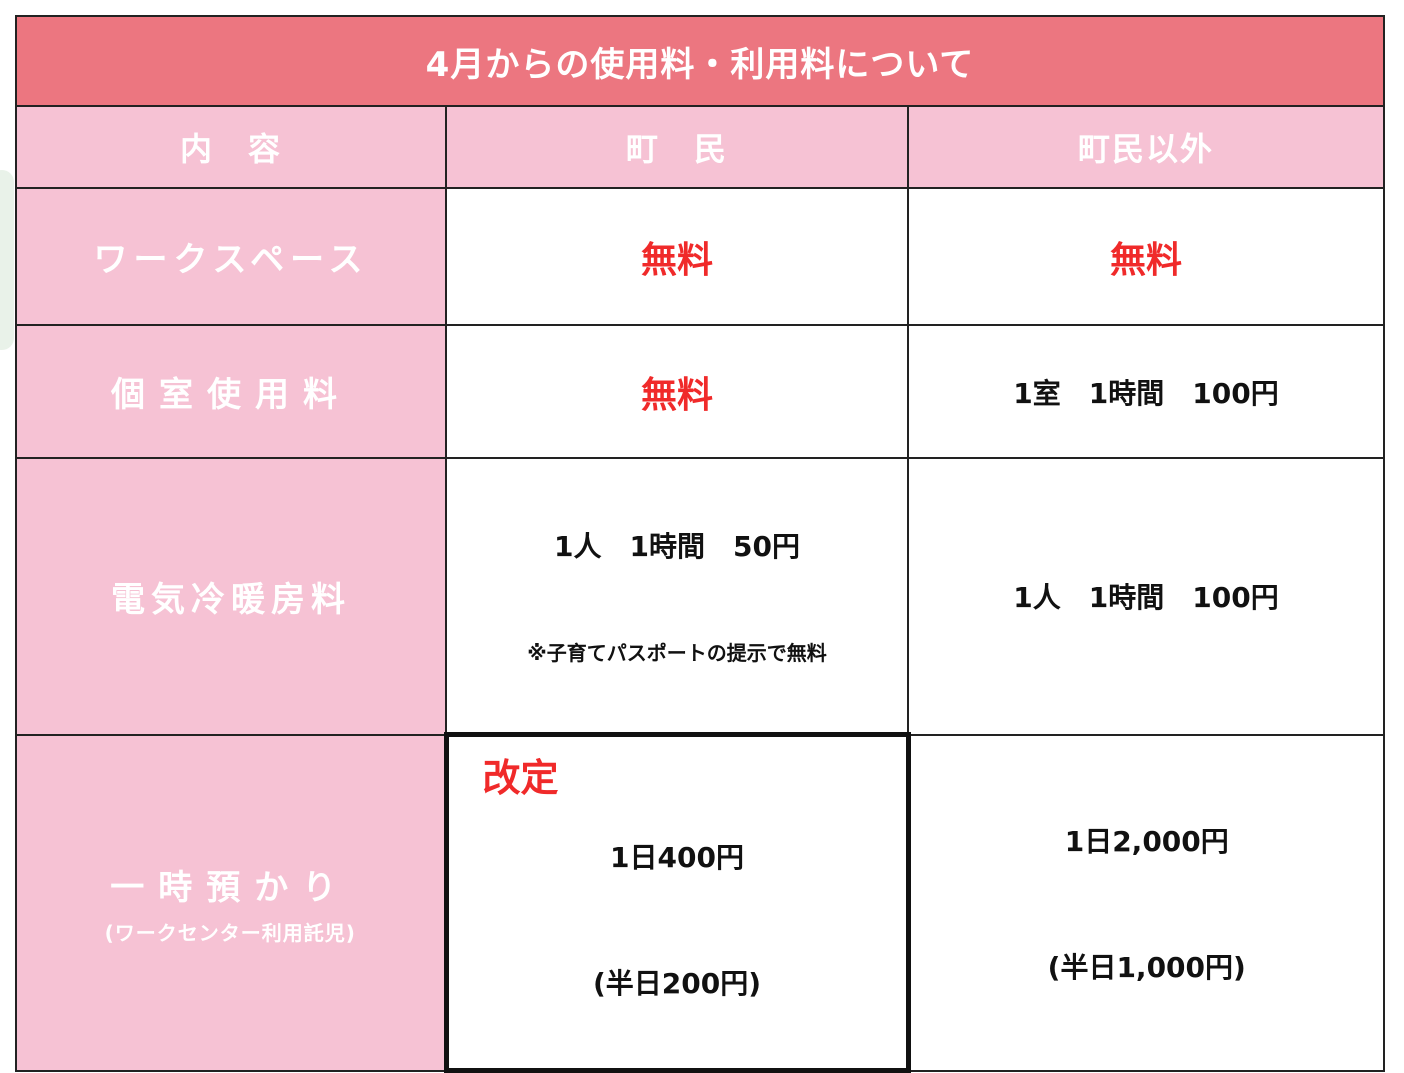 The width and height of the screenshot is (1404, 1073). Describe the element at coordinates (1146, 391) in the screenshot. I see `non-resident-fee: 1室 1時間 100円` at that location.